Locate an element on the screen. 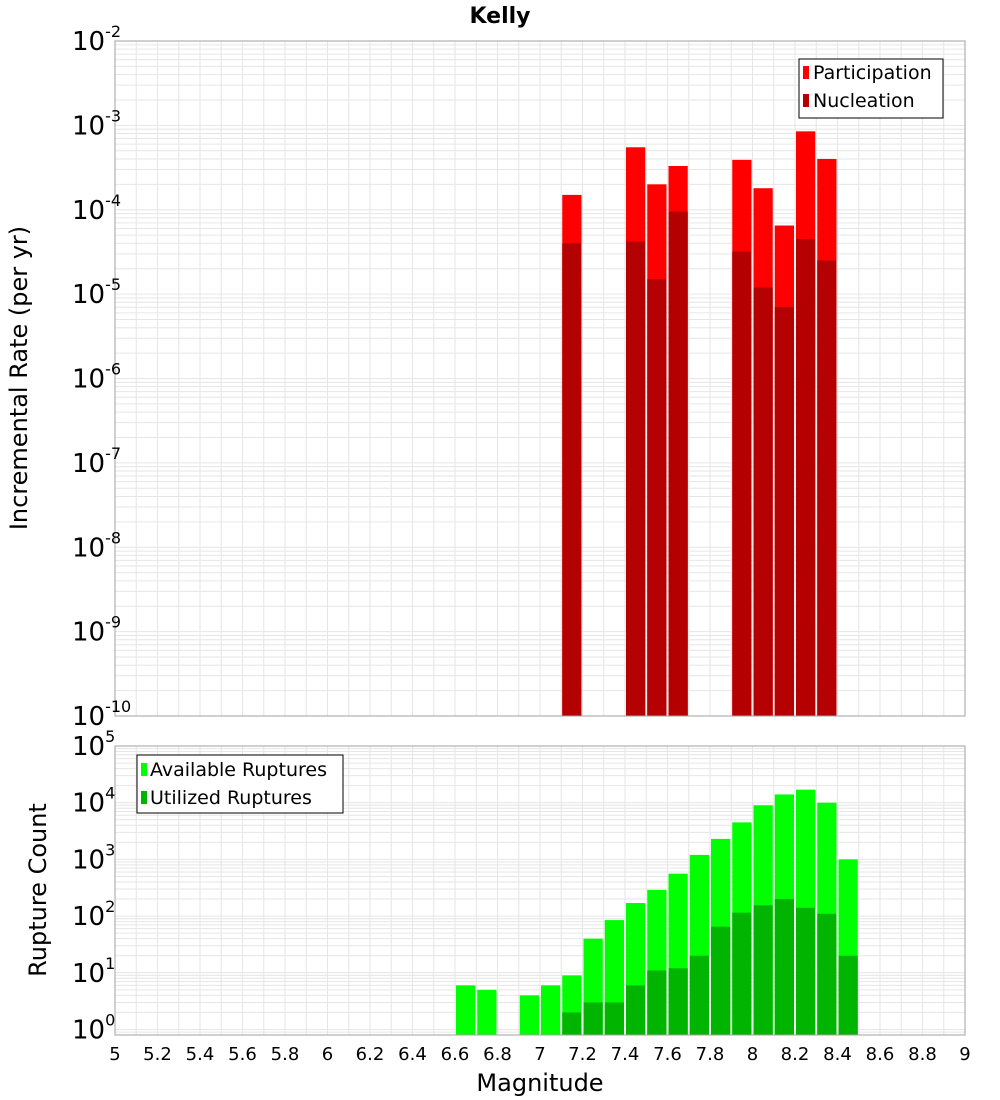 This screenshot has height=1100, width=1000. rupture-legend-box is located at coordinates (240, 784).